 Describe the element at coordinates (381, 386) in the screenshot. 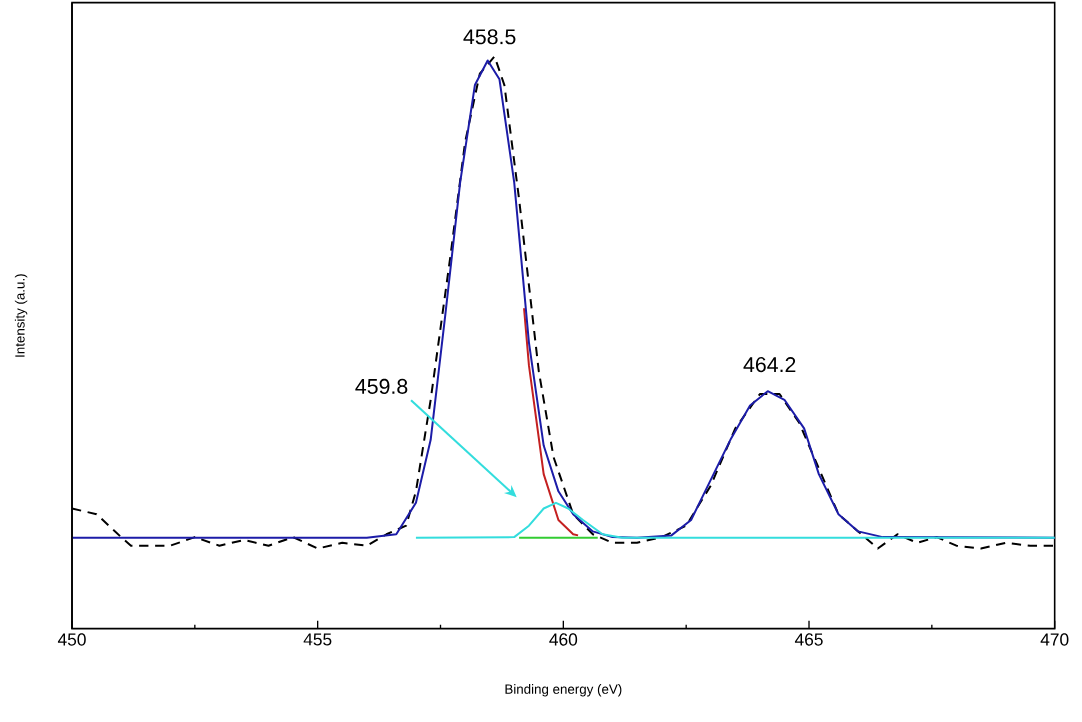

I see `annotation: 459.8` at that location.